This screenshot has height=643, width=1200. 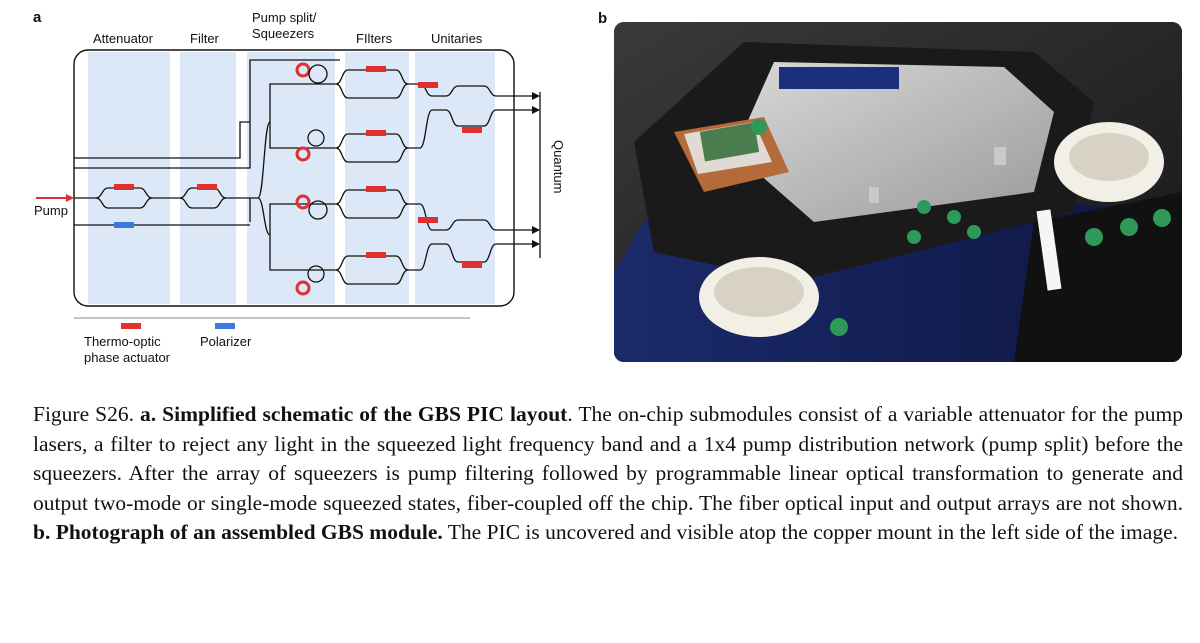 What do you see at coordinates (226, 341) in the screenshot?
I see `legend-polarizer-label: Polarizer` at bounding box center [226, 341].